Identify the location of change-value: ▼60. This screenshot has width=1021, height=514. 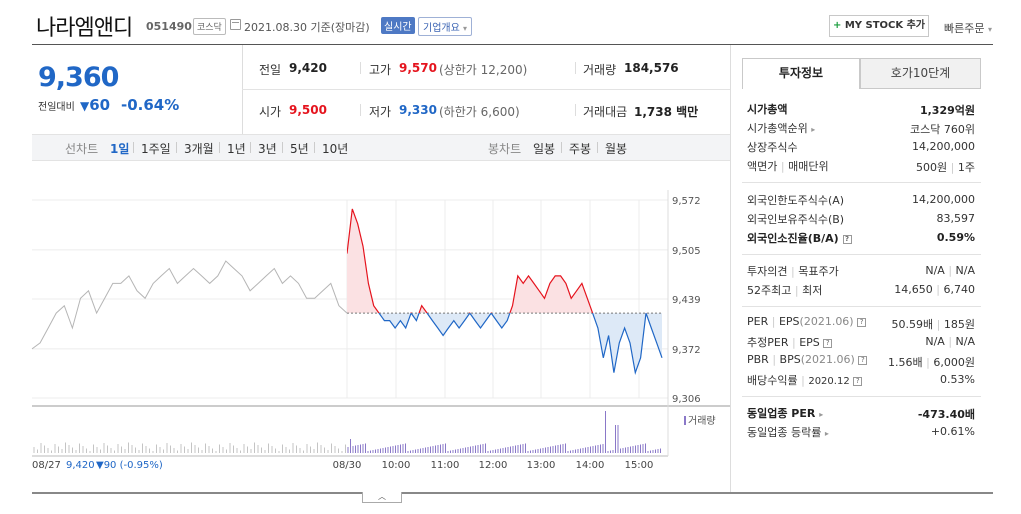
(95, 105).